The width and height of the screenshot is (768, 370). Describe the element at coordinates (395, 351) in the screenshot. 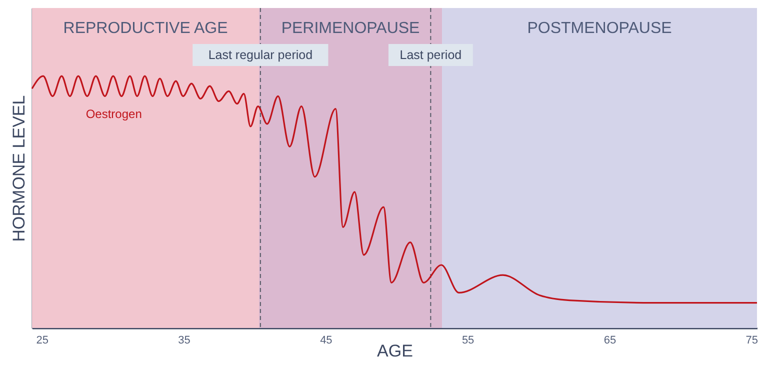

I see `x-axis-title: AGE` at that location.